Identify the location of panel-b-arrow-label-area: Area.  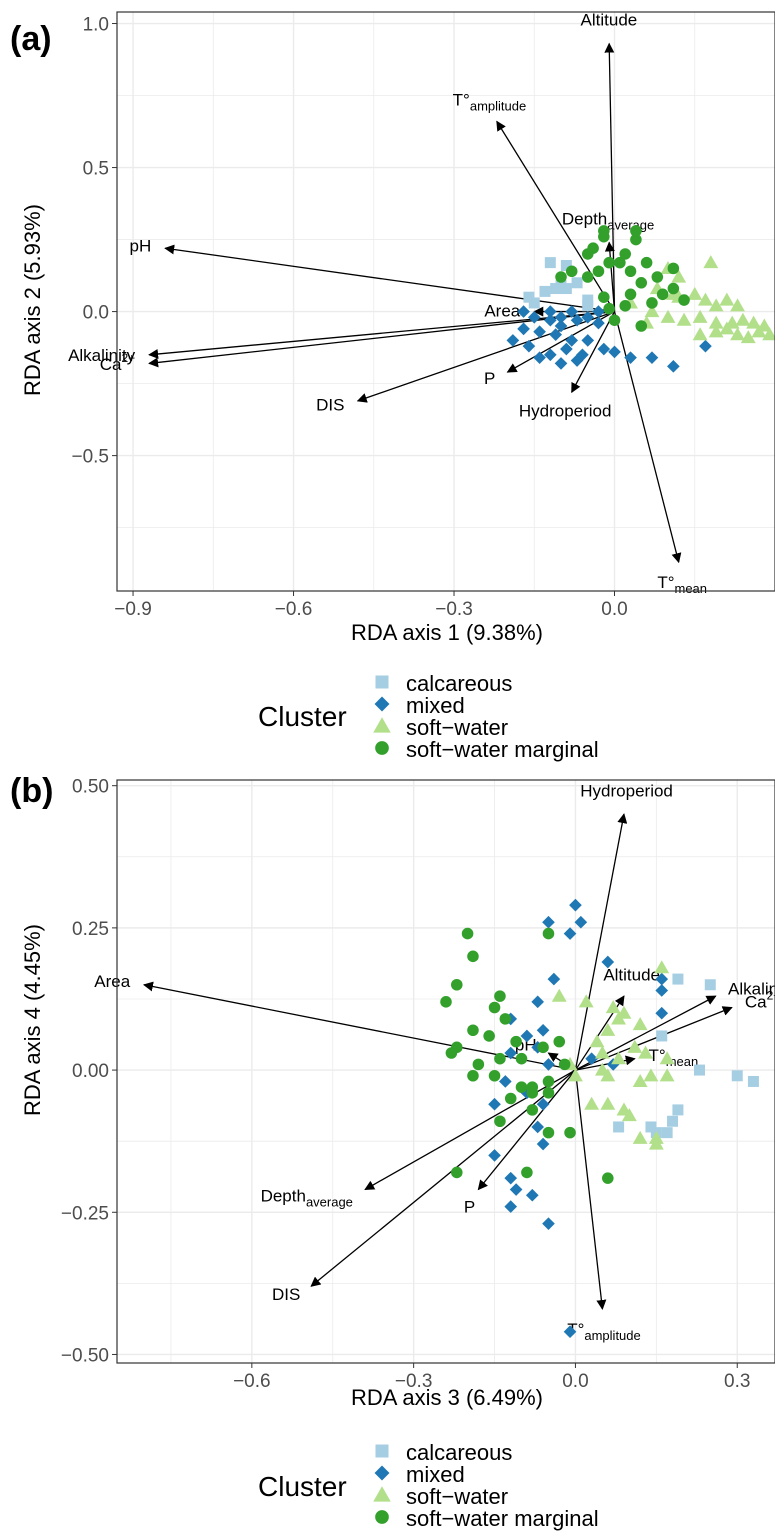
(112, 981).